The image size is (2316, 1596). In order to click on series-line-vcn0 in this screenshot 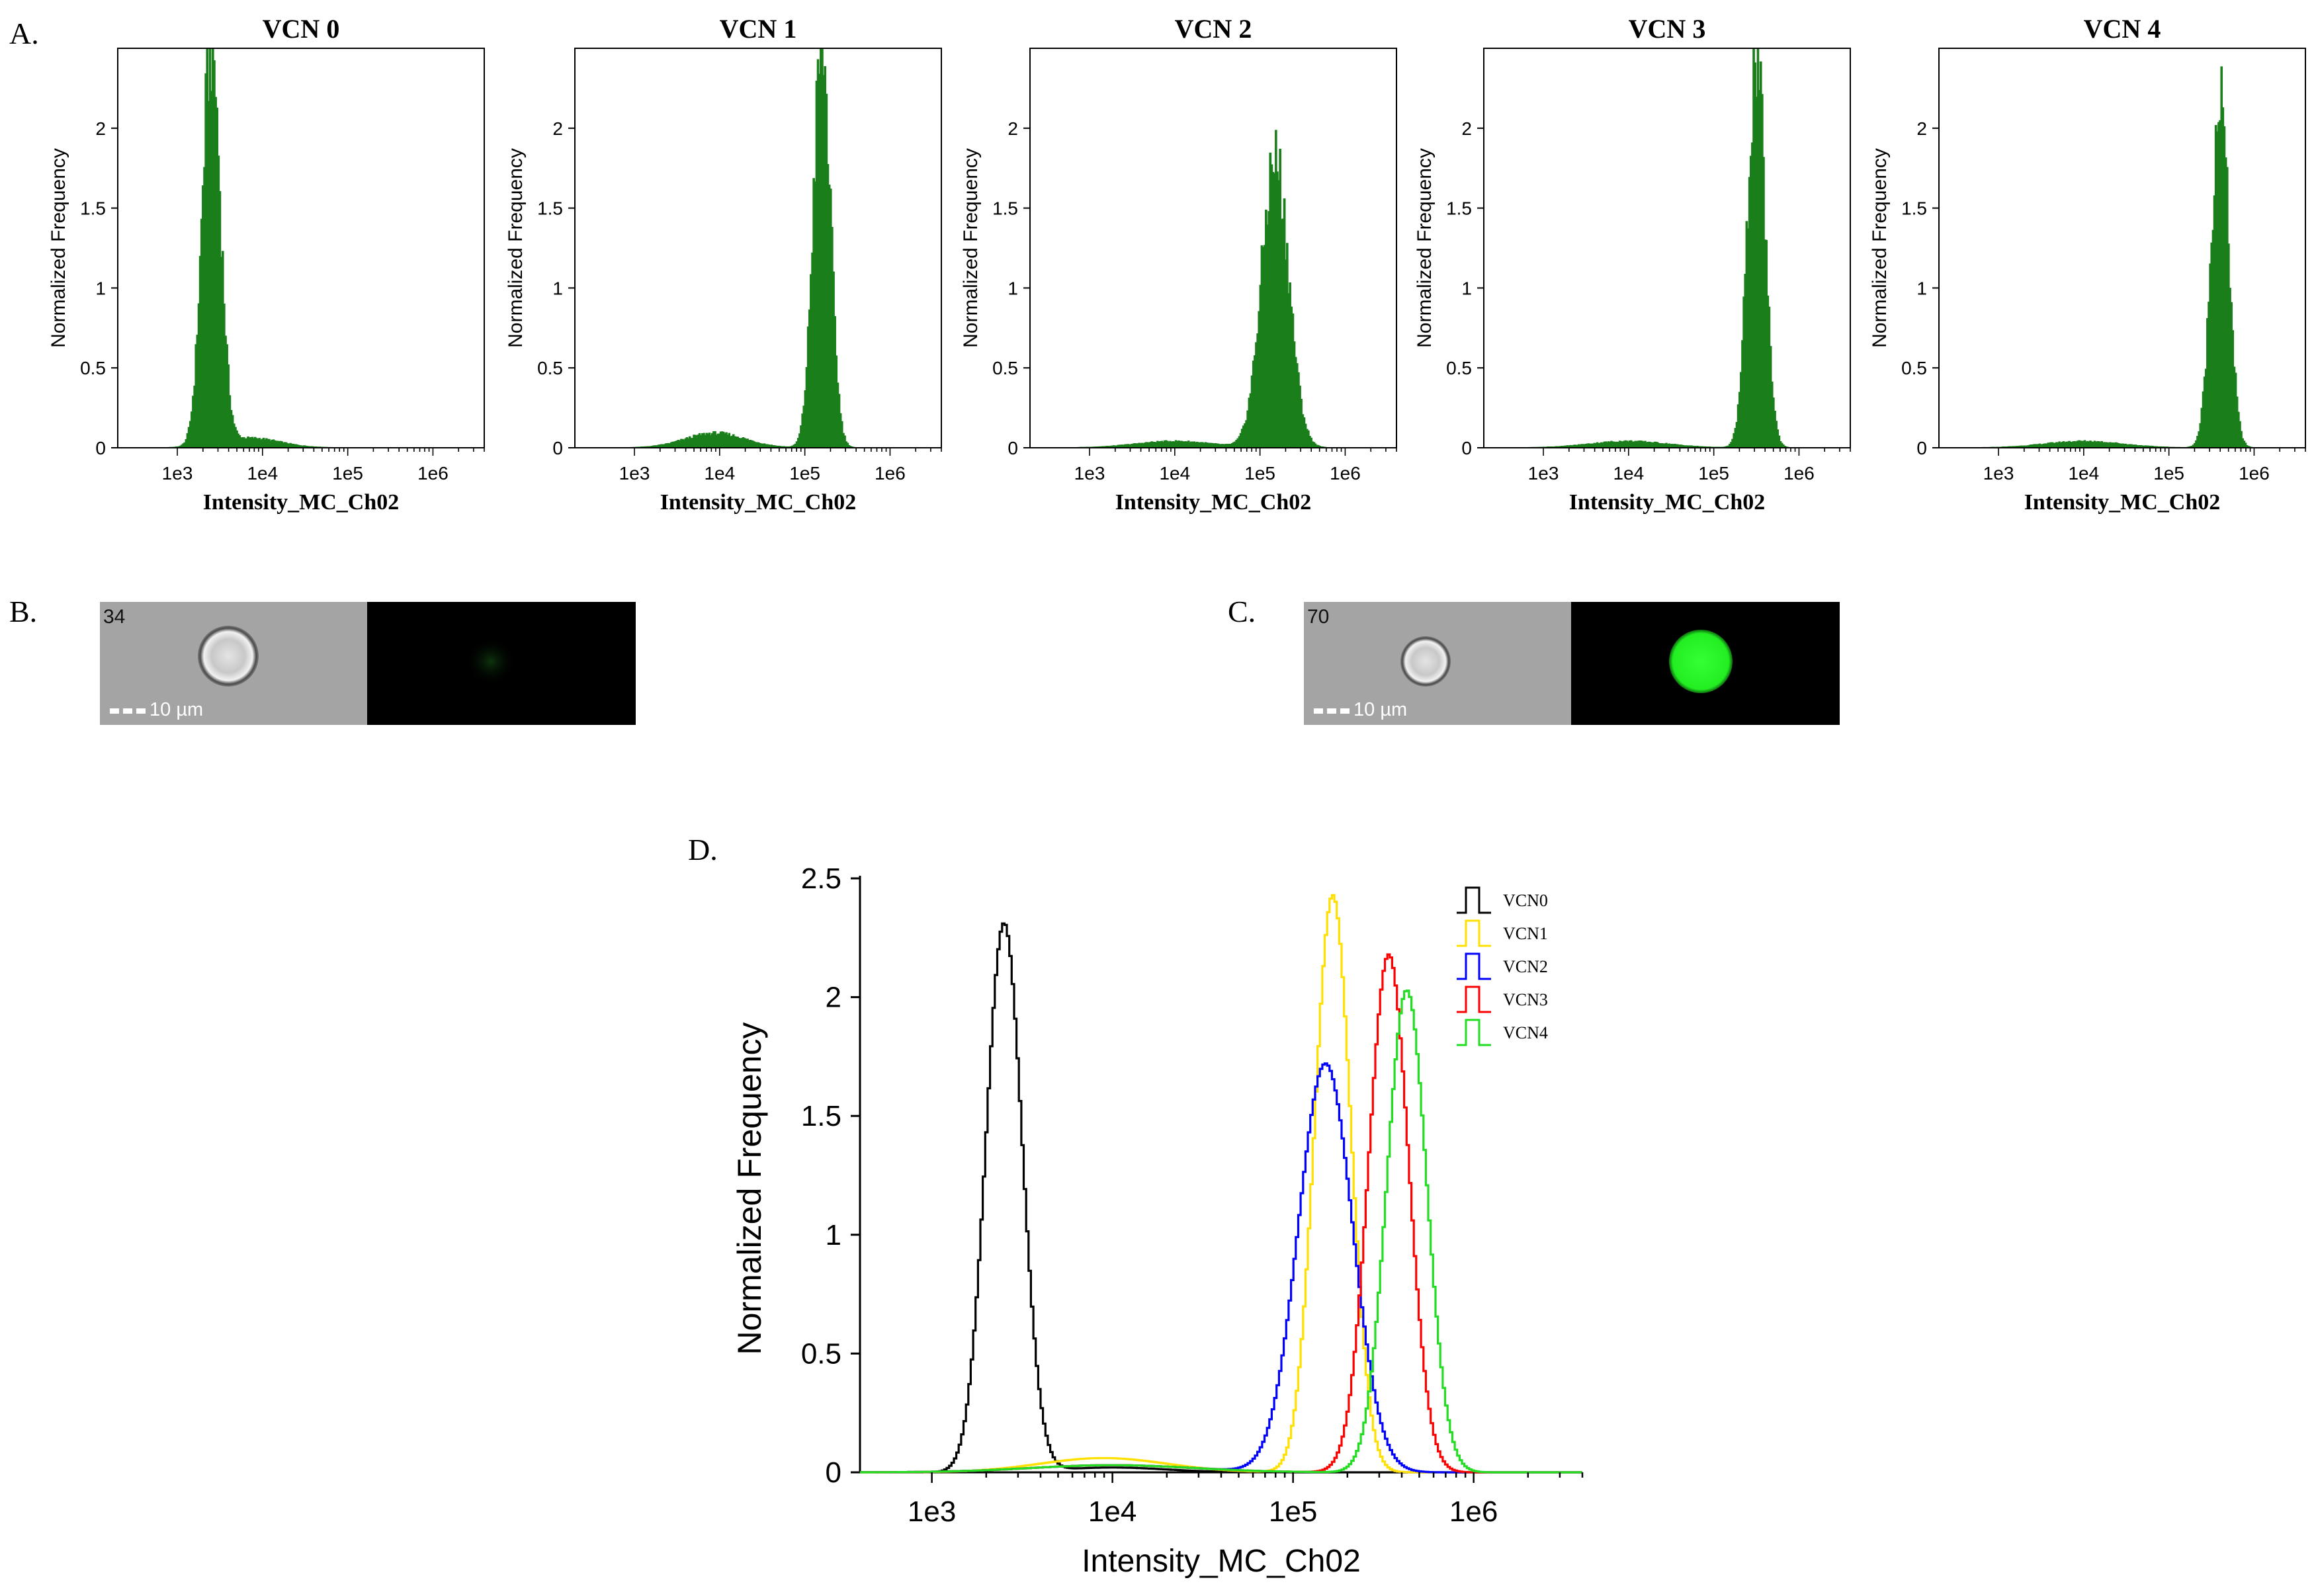, I will do `click(1221, 1198)`.